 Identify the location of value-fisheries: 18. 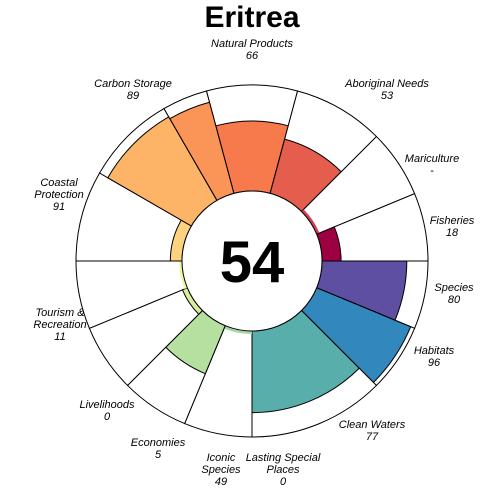
(452, 233).